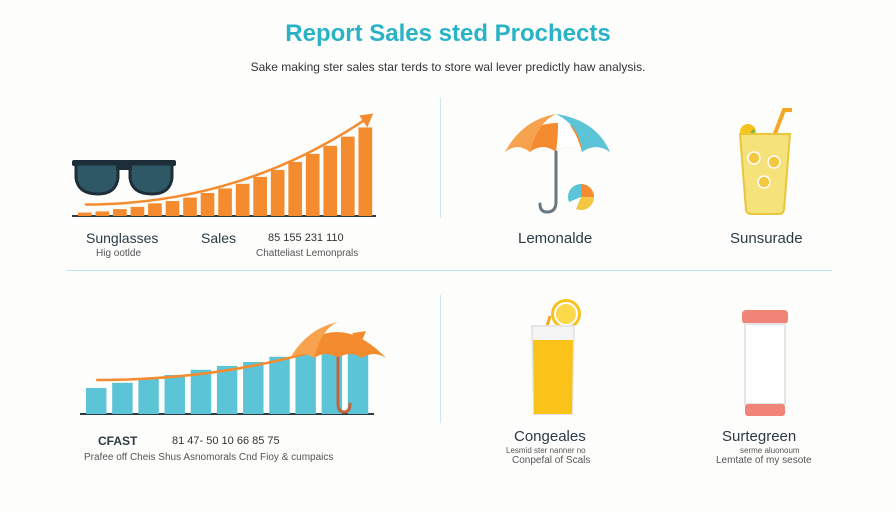  I want to click on congeales-label: Congeales, so click(550, 436).